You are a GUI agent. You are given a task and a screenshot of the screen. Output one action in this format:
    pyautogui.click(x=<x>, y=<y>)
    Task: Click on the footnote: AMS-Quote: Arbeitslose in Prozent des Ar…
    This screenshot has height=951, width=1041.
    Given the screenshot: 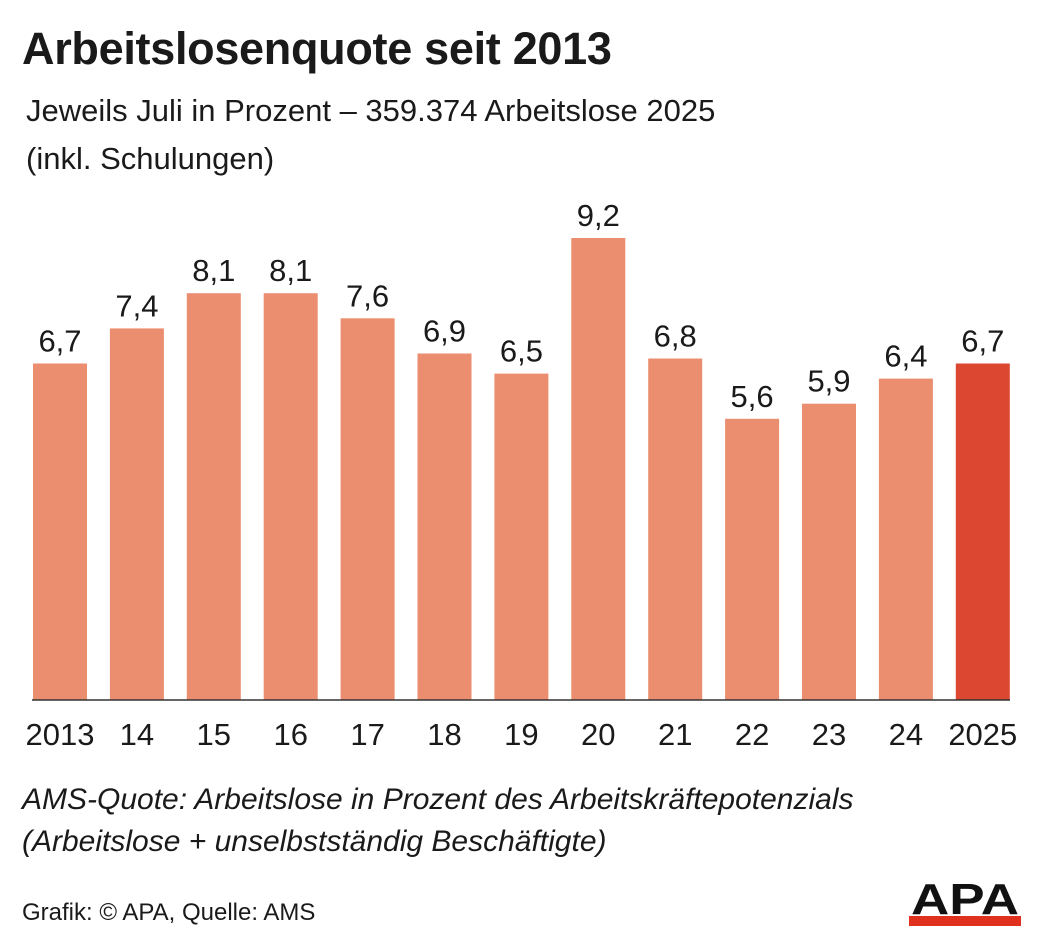 What is the action you would take?
    pyautogui.click(x=522, y=821)
    